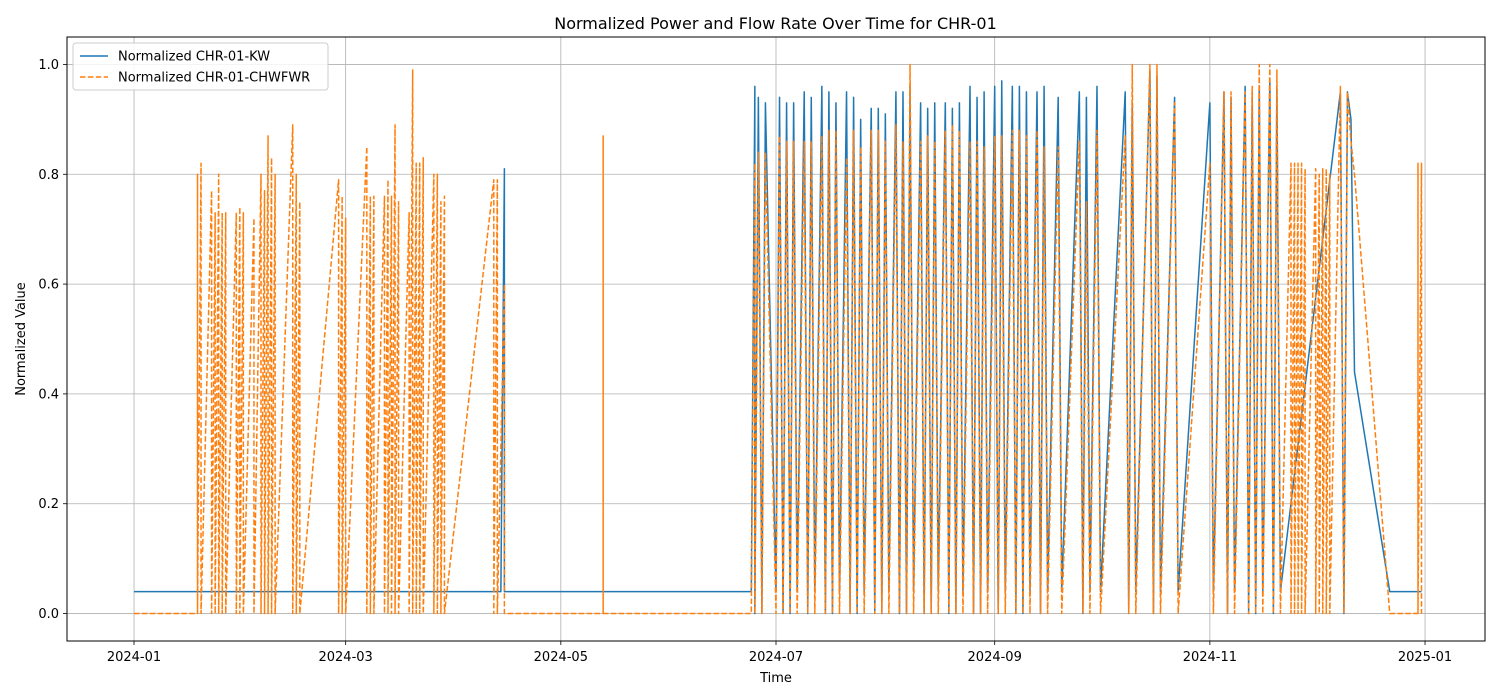 This screenshot has height=700, width=1500. I want to click on legend-box, so click(200, 66).